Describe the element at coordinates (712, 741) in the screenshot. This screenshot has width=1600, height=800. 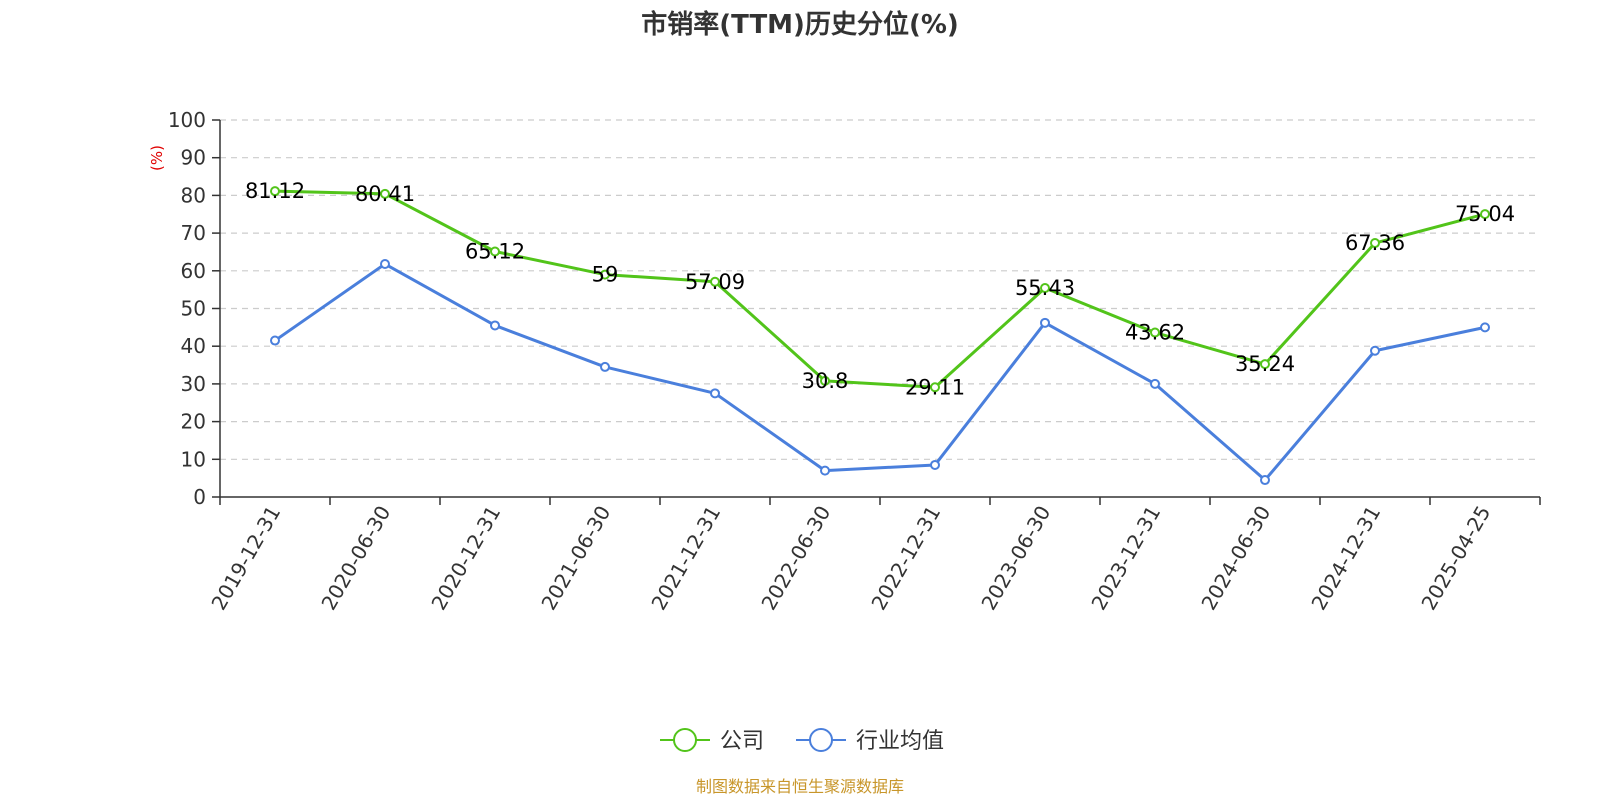
I see `legend-item-0: 公司` at that location.